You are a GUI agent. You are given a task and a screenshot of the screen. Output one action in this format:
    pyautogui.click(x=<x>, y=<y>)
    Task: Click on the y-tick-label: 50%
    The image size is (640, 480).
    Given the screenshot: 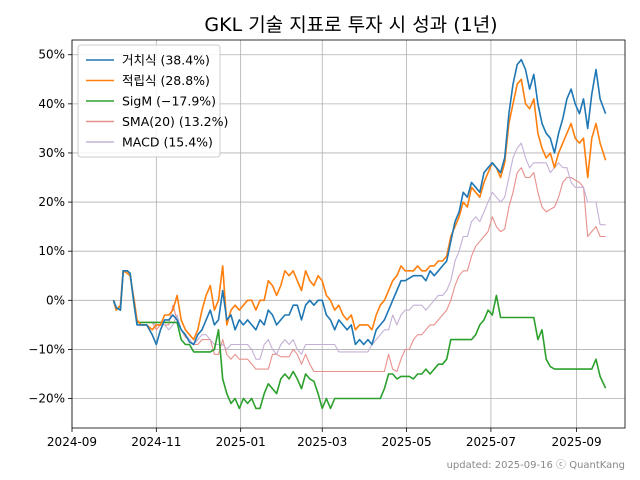 What is the action you would take?
    pyautogui.click(x=51, y=55)
    